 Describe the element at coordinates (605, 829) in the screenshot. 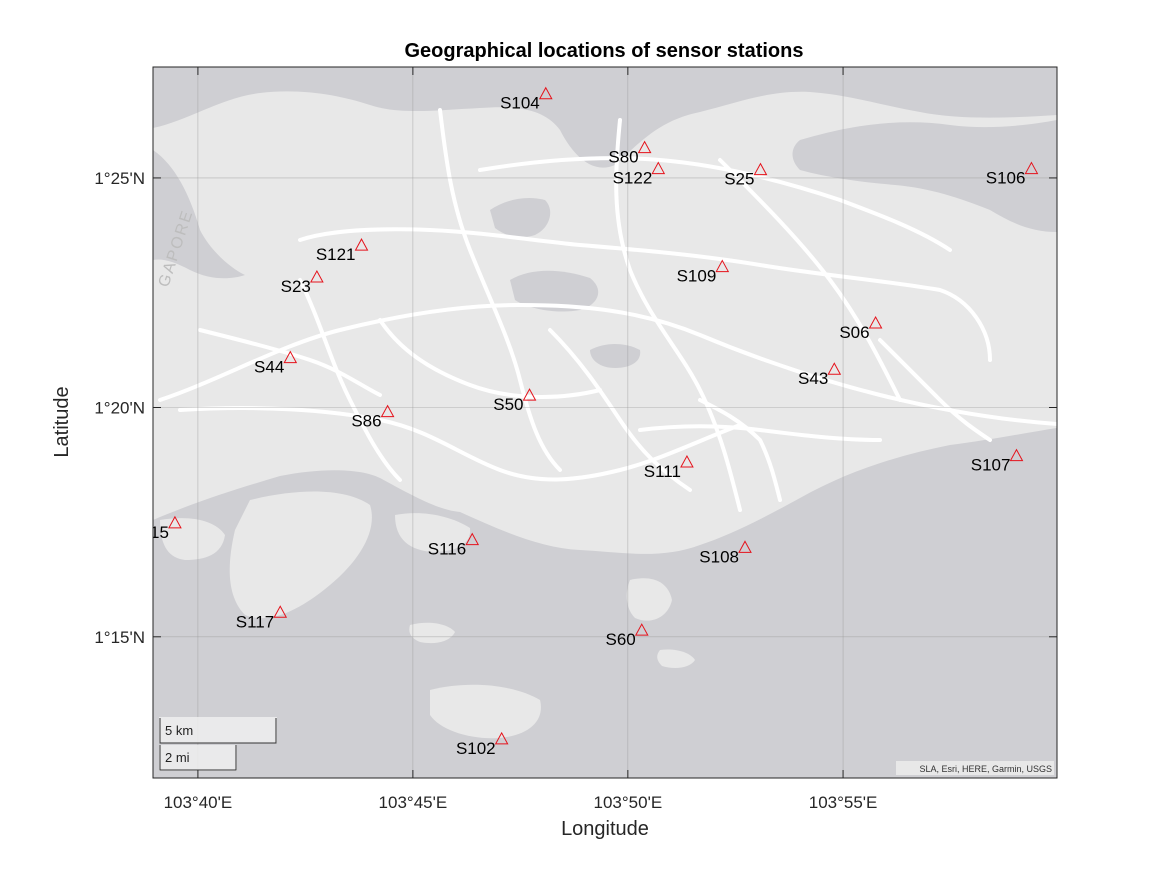

I see `x-axis-label: Longitude` at that location.